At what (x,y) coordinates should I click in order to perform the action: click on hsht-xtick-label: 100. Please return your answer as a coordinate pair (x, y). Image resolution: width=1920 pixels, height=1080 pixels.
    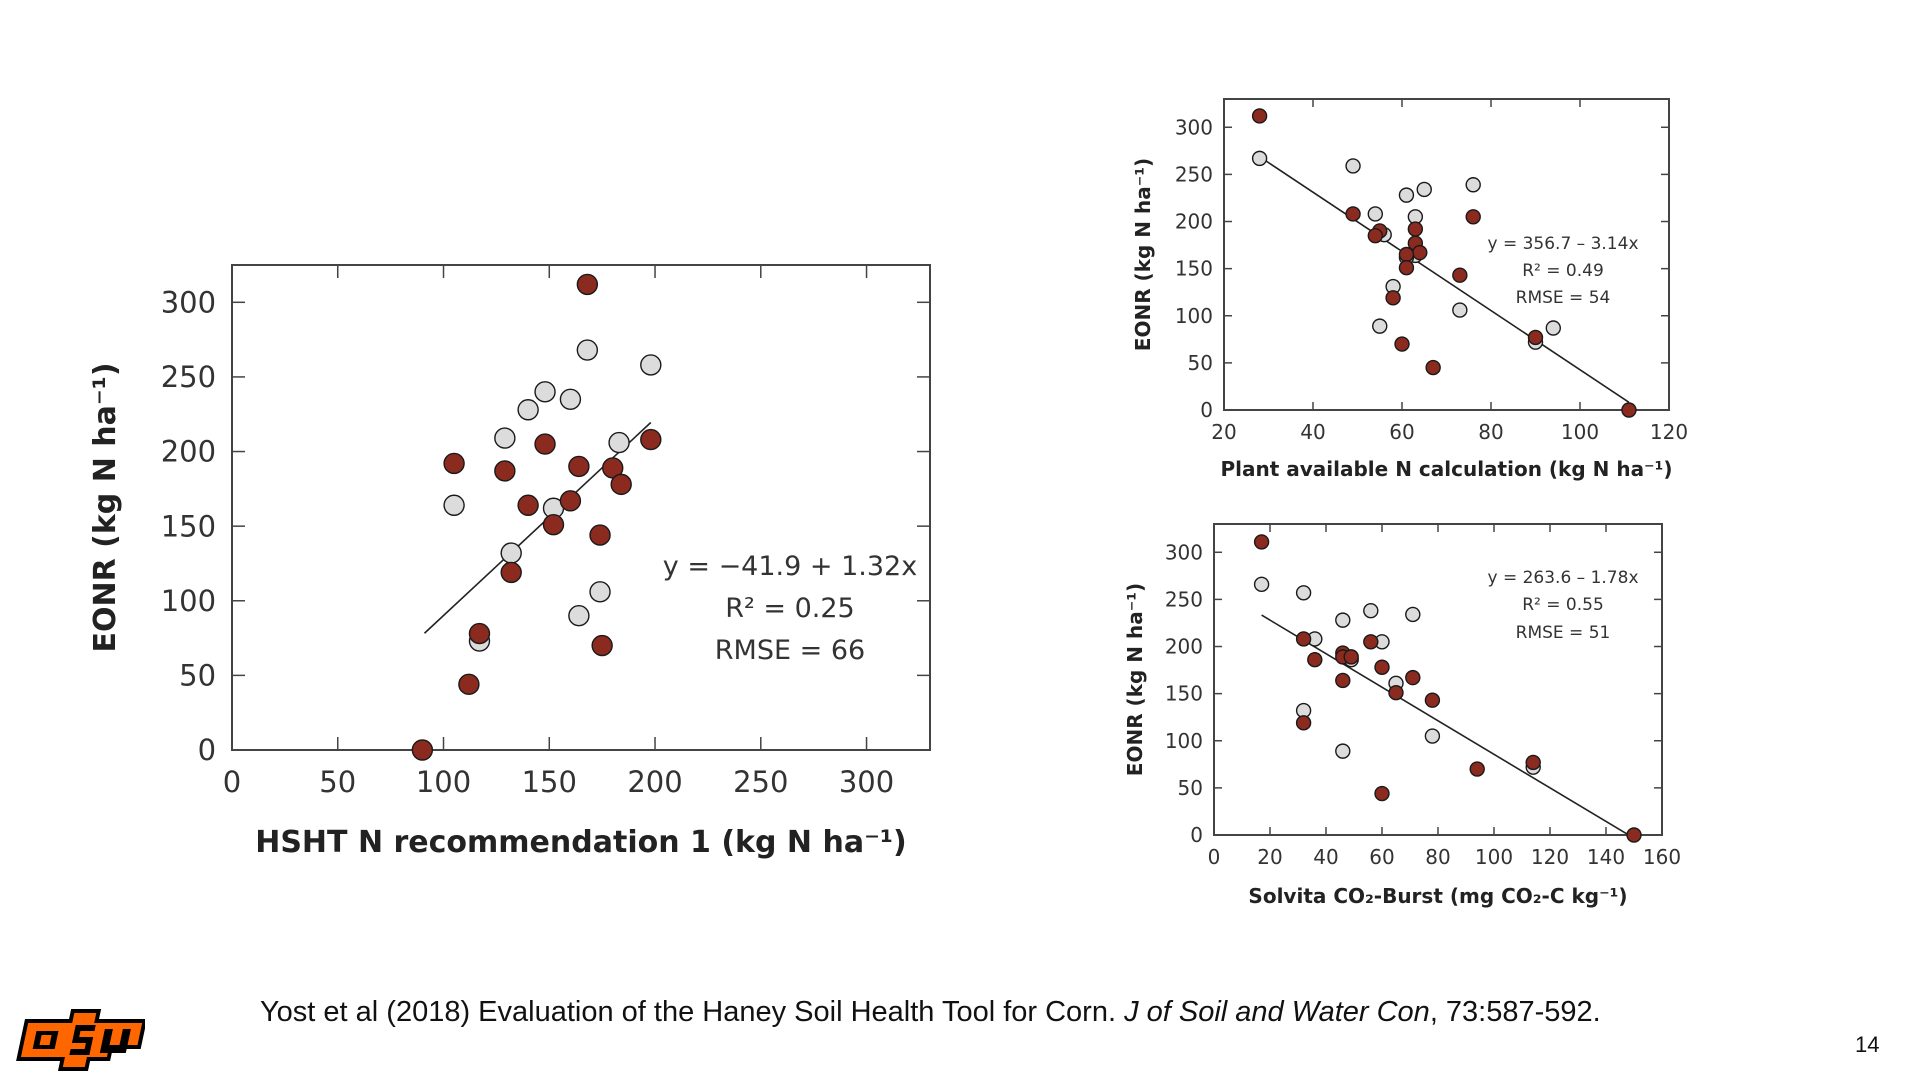
    Looking at the image, I should click on (443, 782).